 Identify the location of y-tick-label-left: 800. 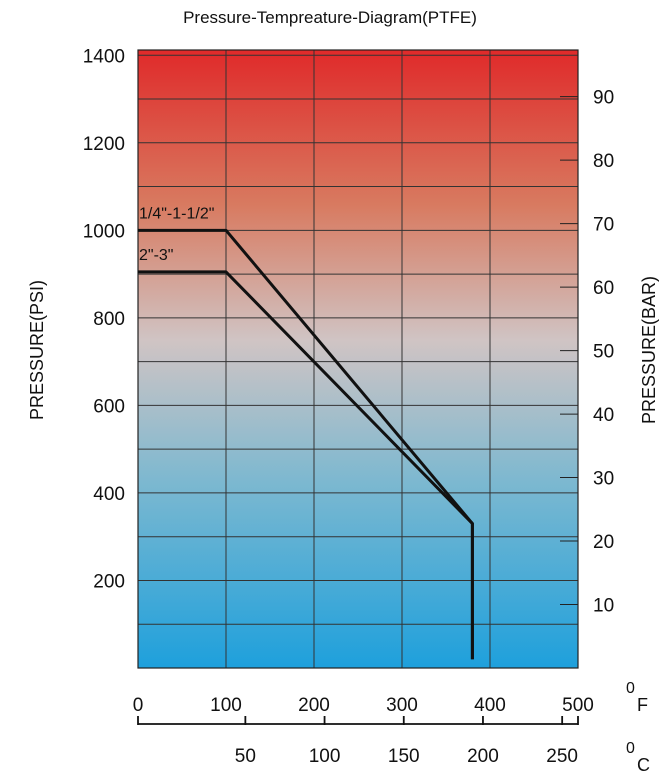
(109, 319).